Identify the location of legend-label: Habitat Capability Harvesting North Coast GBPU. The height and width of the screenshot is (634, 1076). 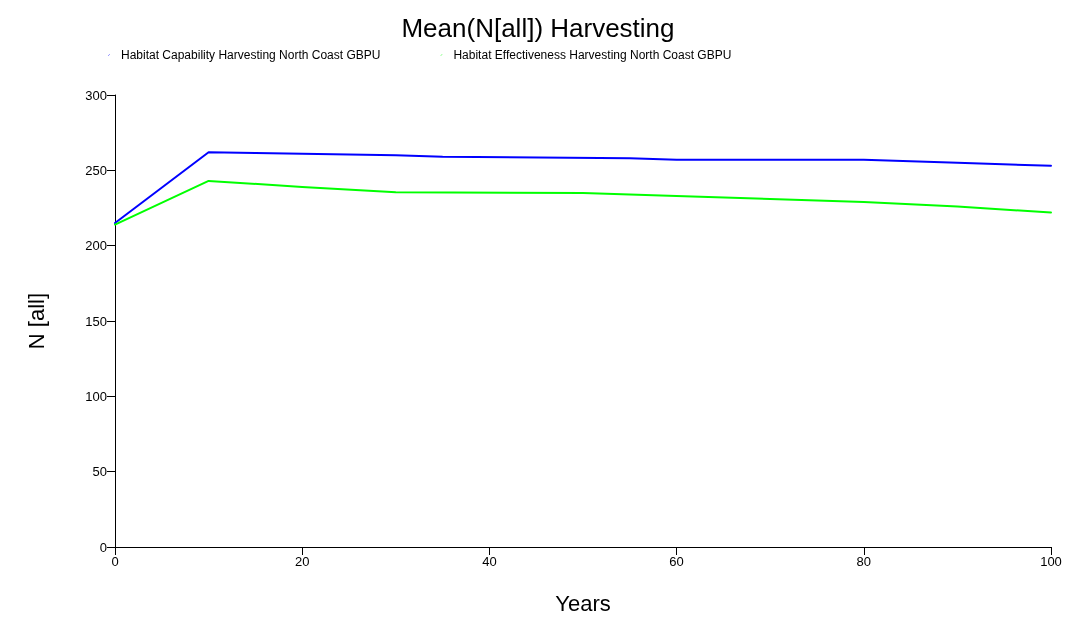
(251, 55).